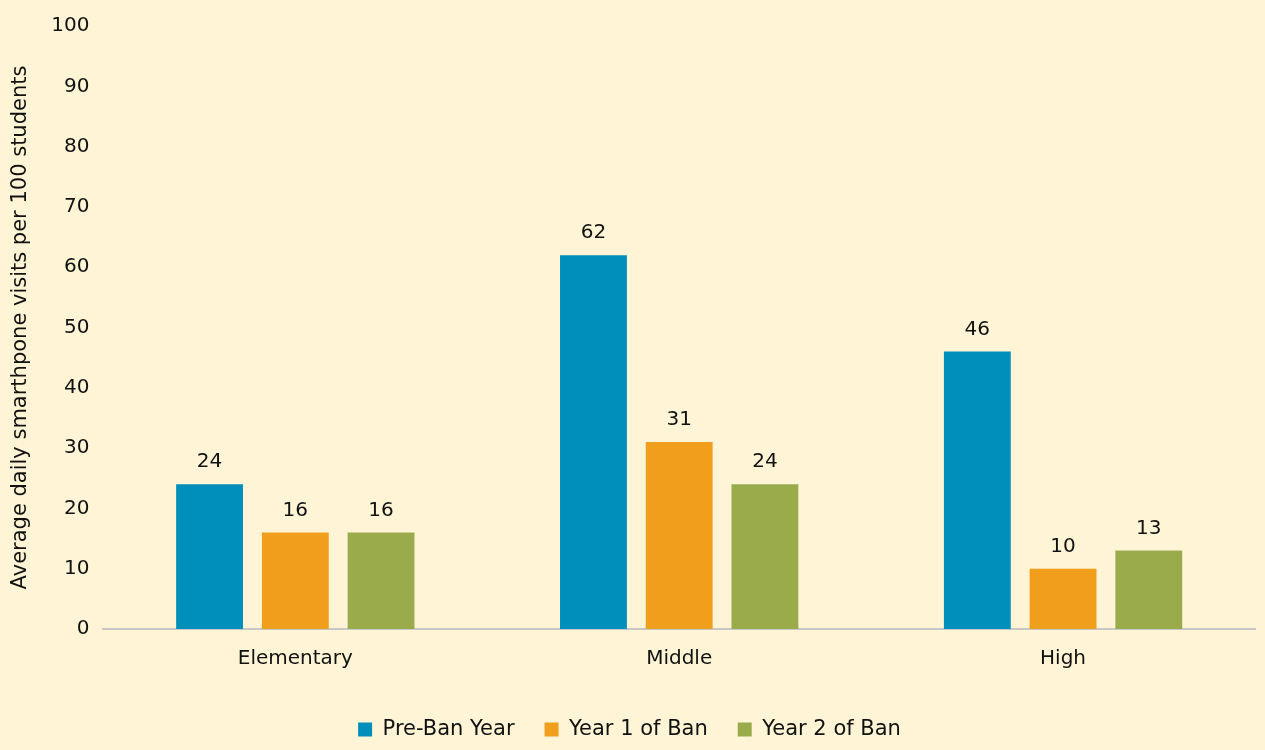 The height and width of the screenshot is (750, 1265). I want to click on x-tick-label: Elementary, so click(295, 657).